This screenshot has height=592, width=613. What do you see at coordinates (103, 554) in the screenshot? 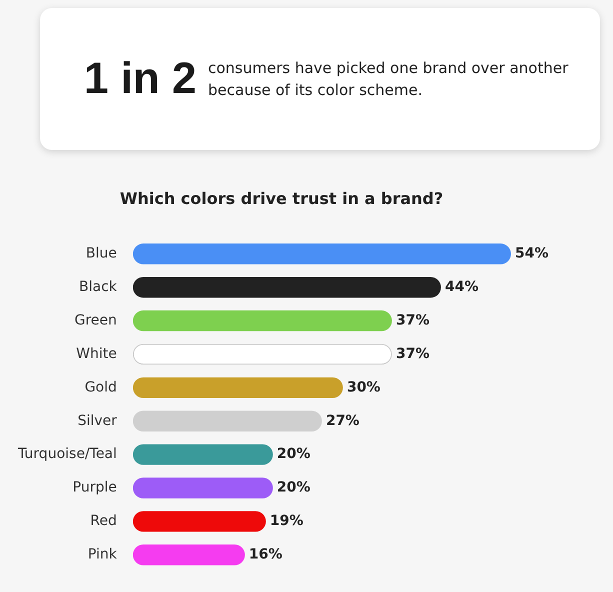
I see `y-tick-label: Pink` at bounding box center [103, 554].